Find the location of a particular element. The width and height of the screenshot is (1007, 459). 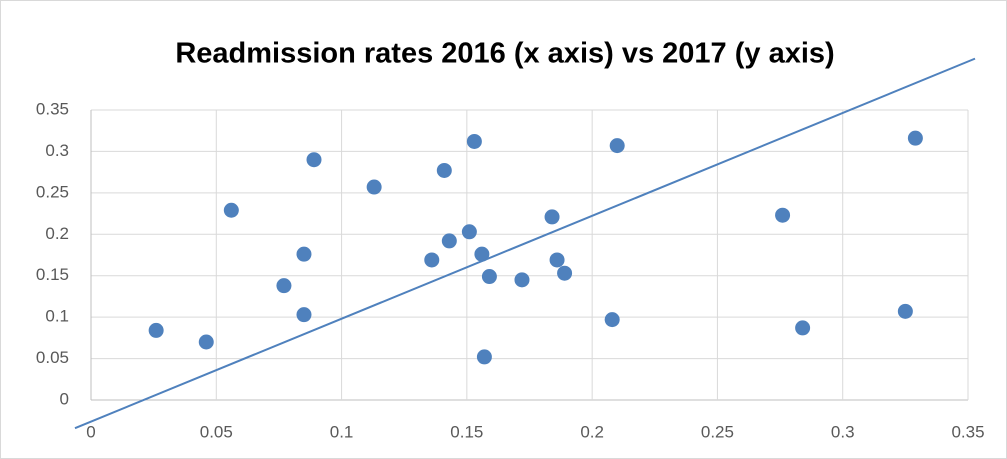

x-tick-label: 0.1 is located at coordinates (342, 431).